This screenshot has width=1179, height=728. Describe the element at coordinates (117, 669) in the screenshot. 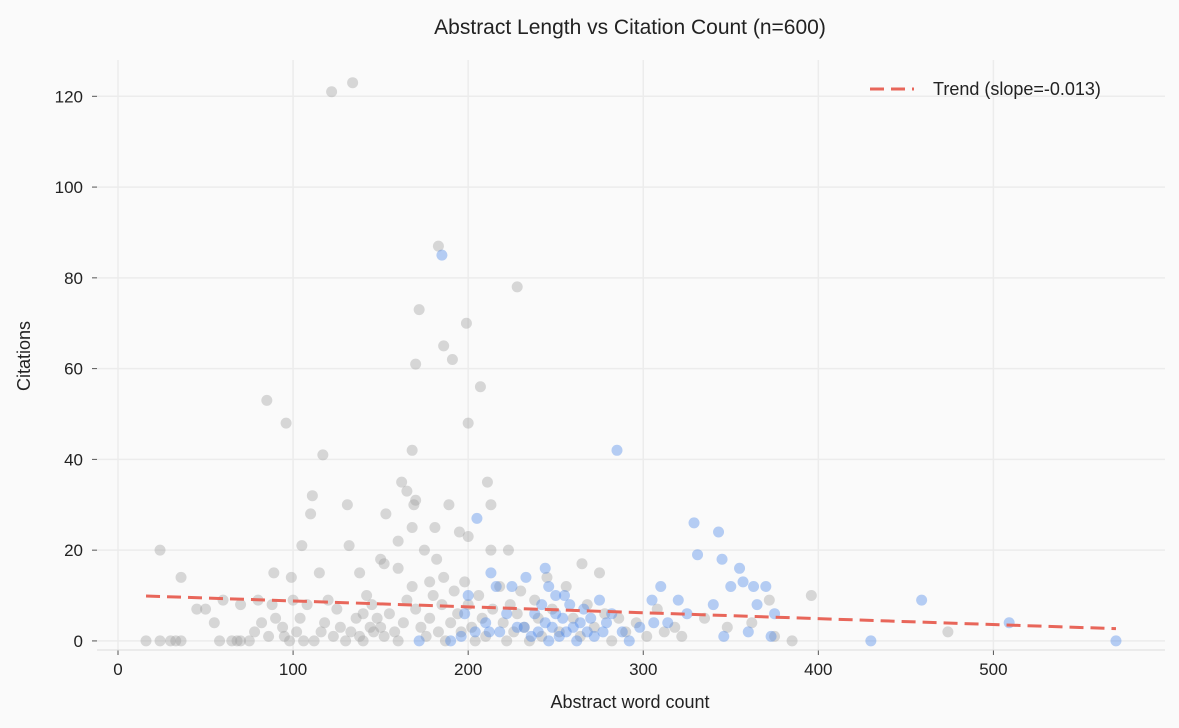

I see `x-tick-label: 0` at that location.